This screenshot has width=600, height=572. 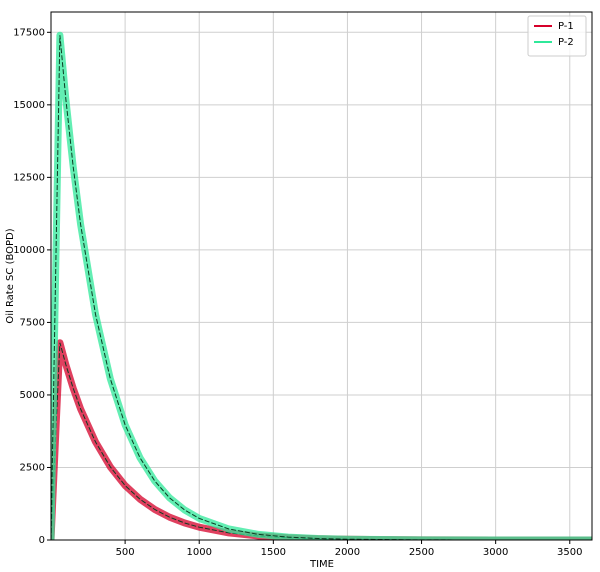 What do you see at coordinates (569, 552) in the screenshot?
I see `x-tick-label: 3500` at bounding box center [569, 552].